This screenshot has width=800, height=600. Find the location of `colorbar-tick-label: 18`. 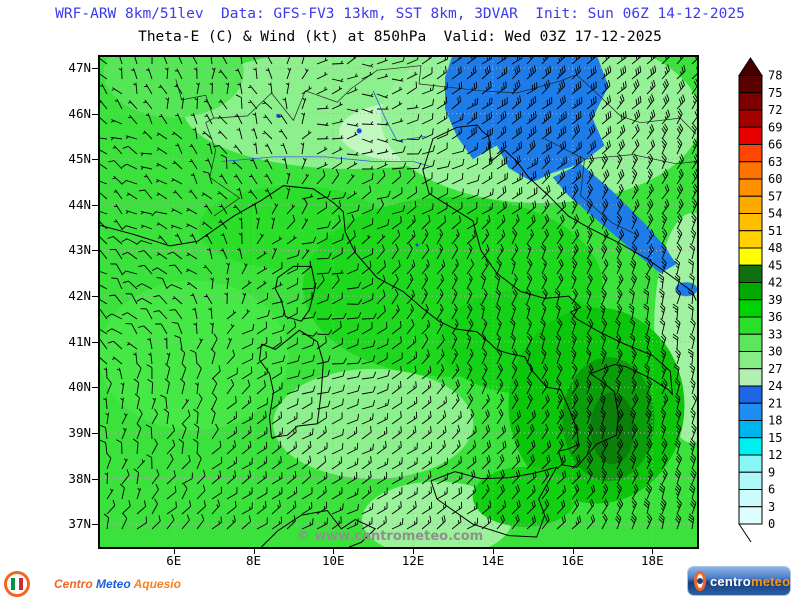

colorbar-tick-label: 18 is located at coordinates (775, 421).